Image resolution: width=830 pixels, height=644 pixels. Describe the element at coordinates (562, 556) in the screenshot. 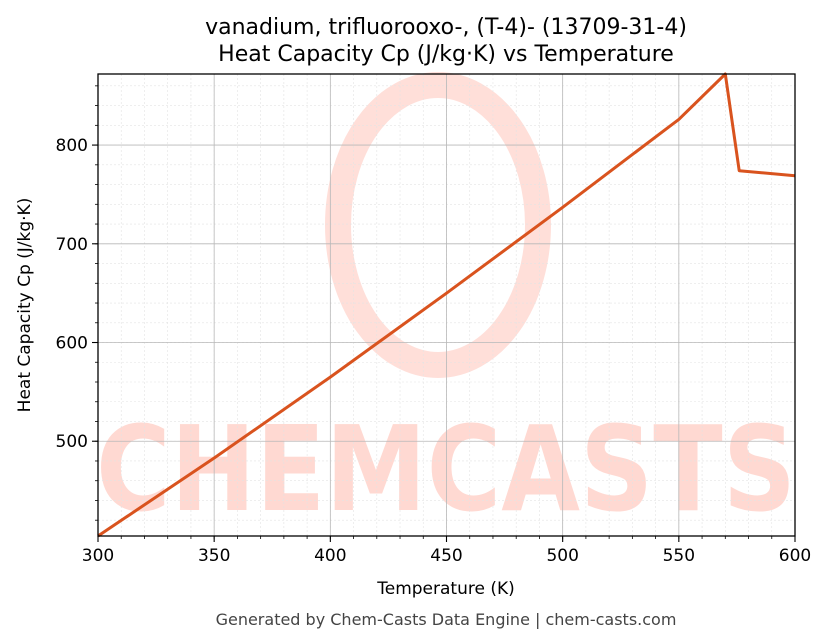

I see `x-tick-label: 500` at that location.